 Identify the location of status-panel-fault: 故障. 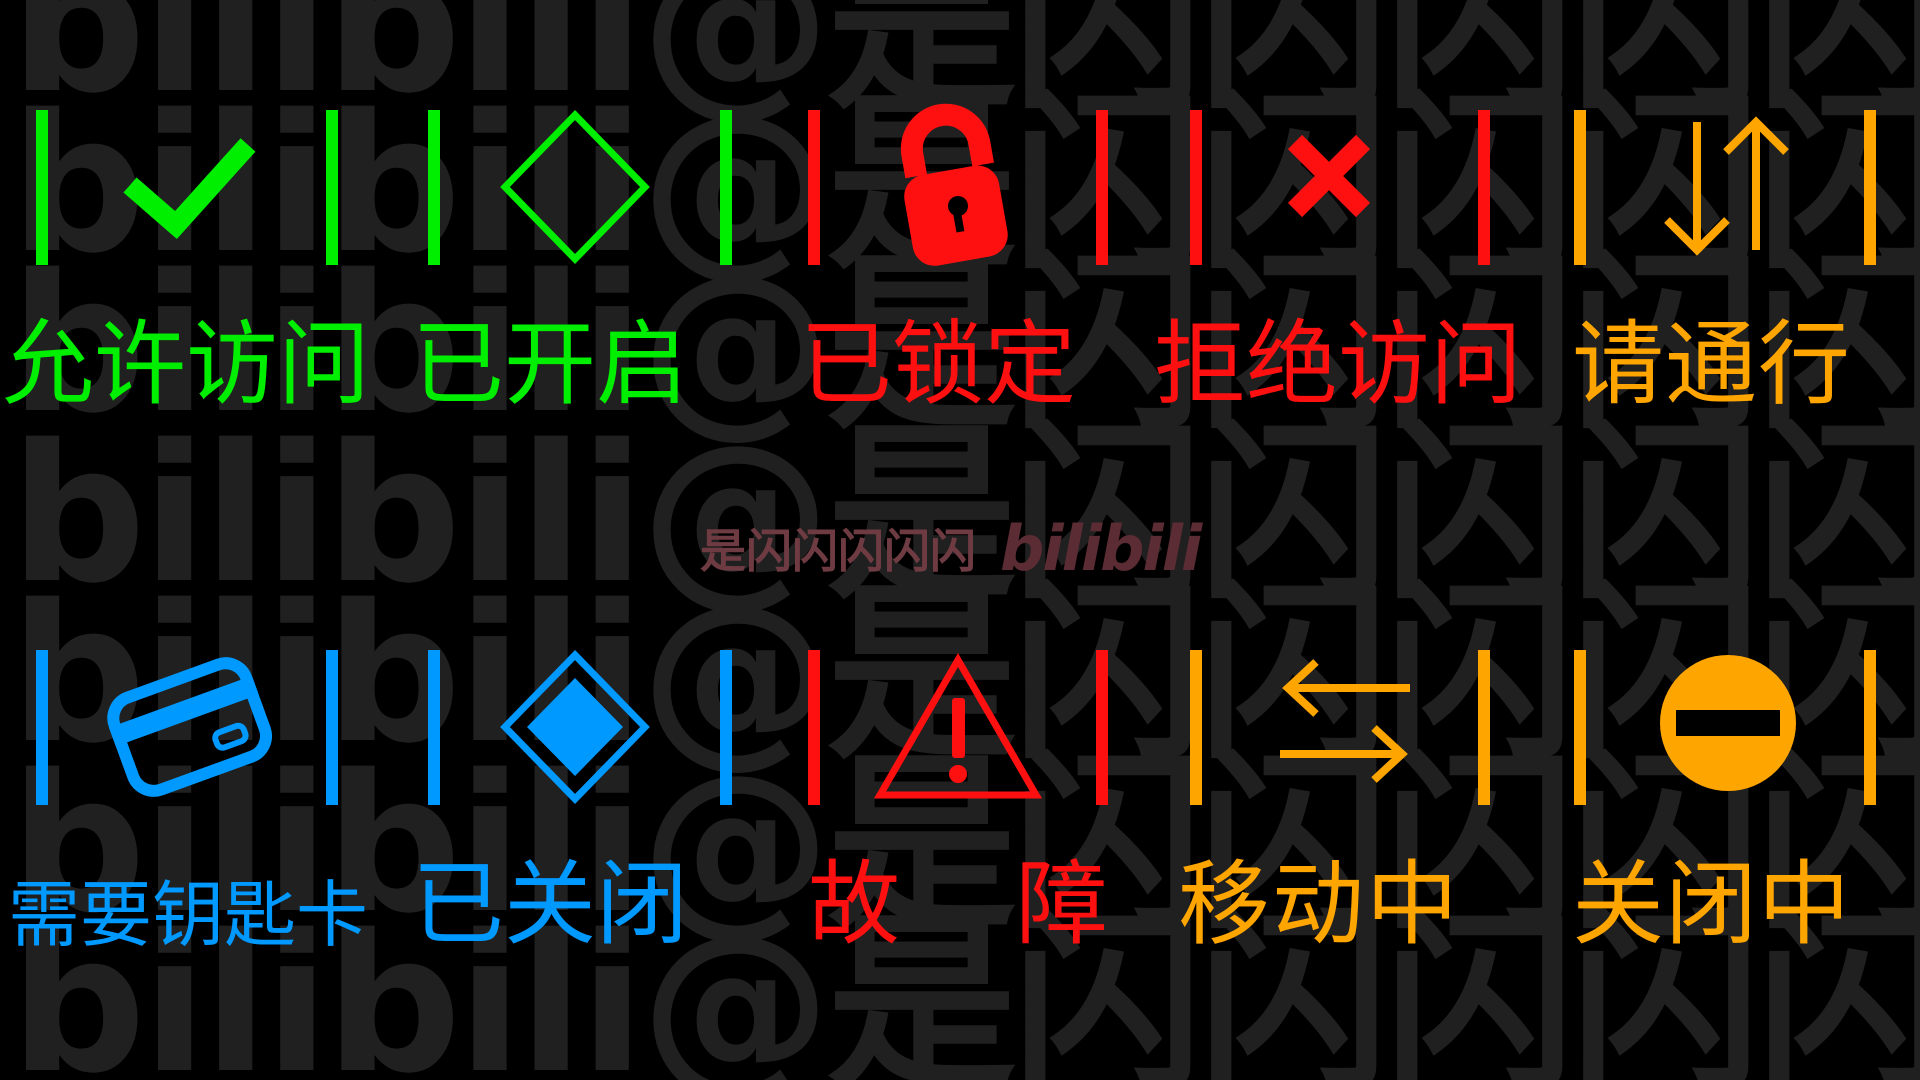
(960, 810).